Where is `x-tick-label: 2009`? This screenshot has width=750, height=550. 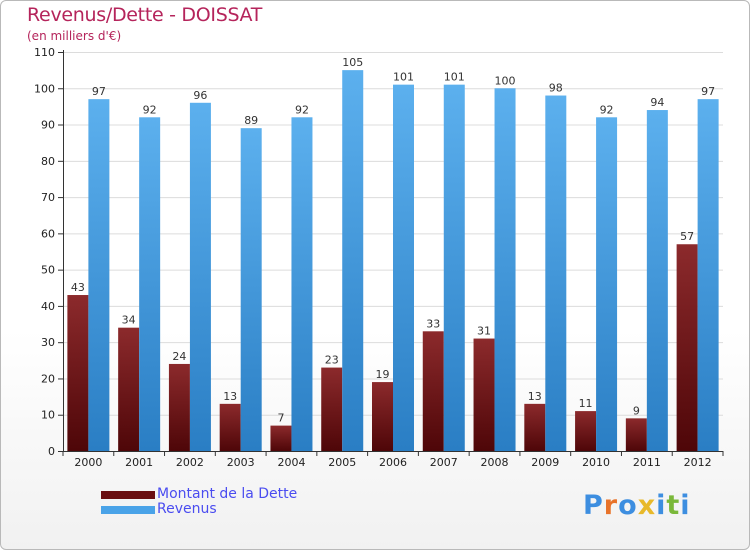
x-tick-label: 2009 is located at coordinates (545, 462).